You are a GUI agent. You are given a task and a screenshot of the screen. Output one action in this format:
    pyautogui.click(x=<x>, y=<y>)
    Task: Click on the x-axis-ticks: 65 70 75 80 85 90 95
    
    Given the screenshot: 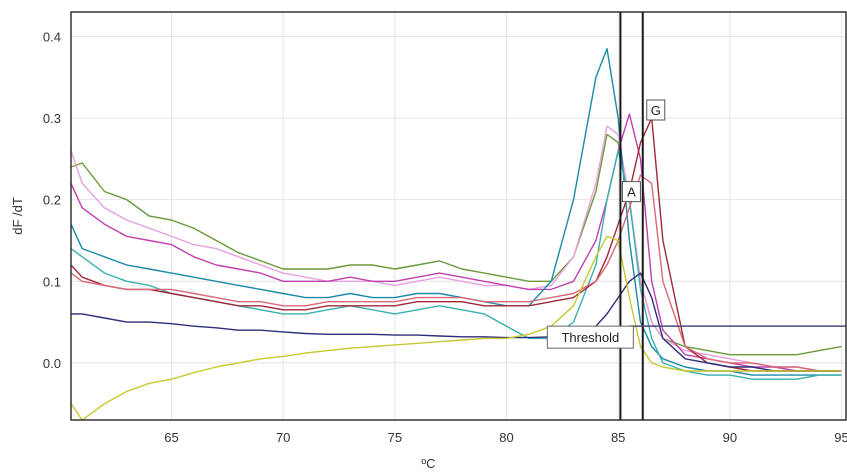 What is the action you would take?
    pyautogui.click(x=505, y=437)
    